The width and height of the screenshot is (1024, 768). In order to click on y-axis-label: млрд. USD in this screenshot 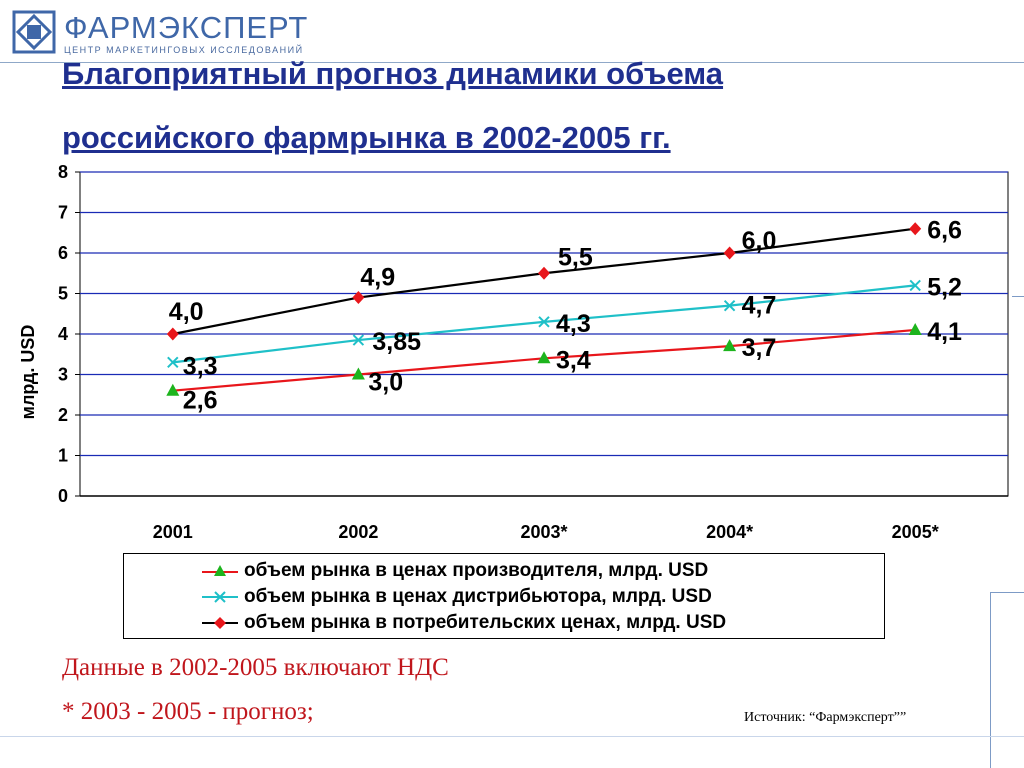, I will do `click(28, 372)`.